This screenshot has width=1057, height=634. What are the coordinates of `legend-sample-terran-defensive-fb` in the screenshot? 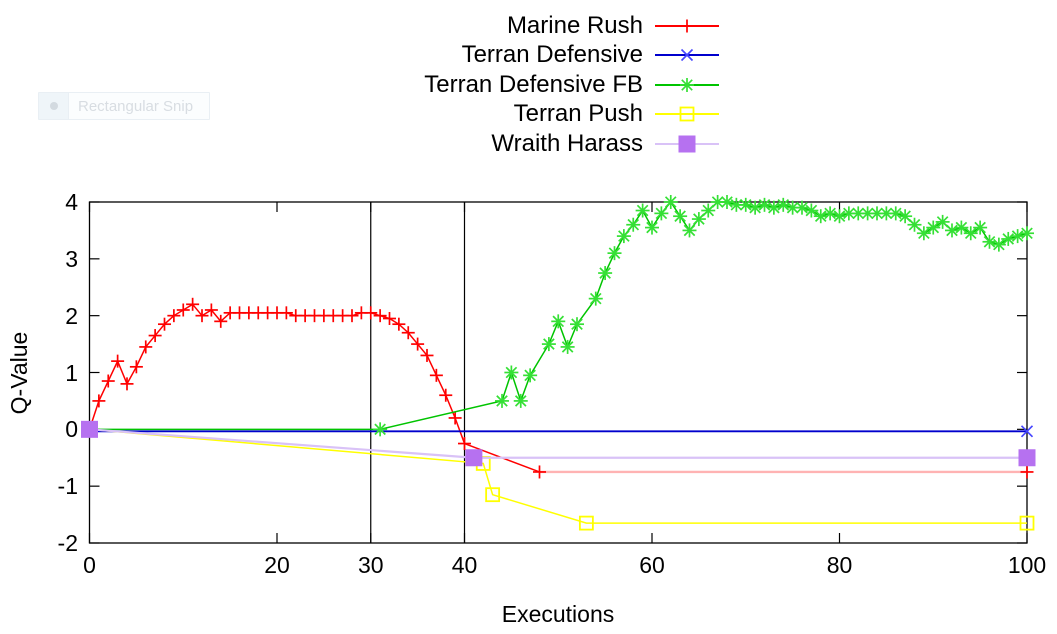 It's located at (687, 84).